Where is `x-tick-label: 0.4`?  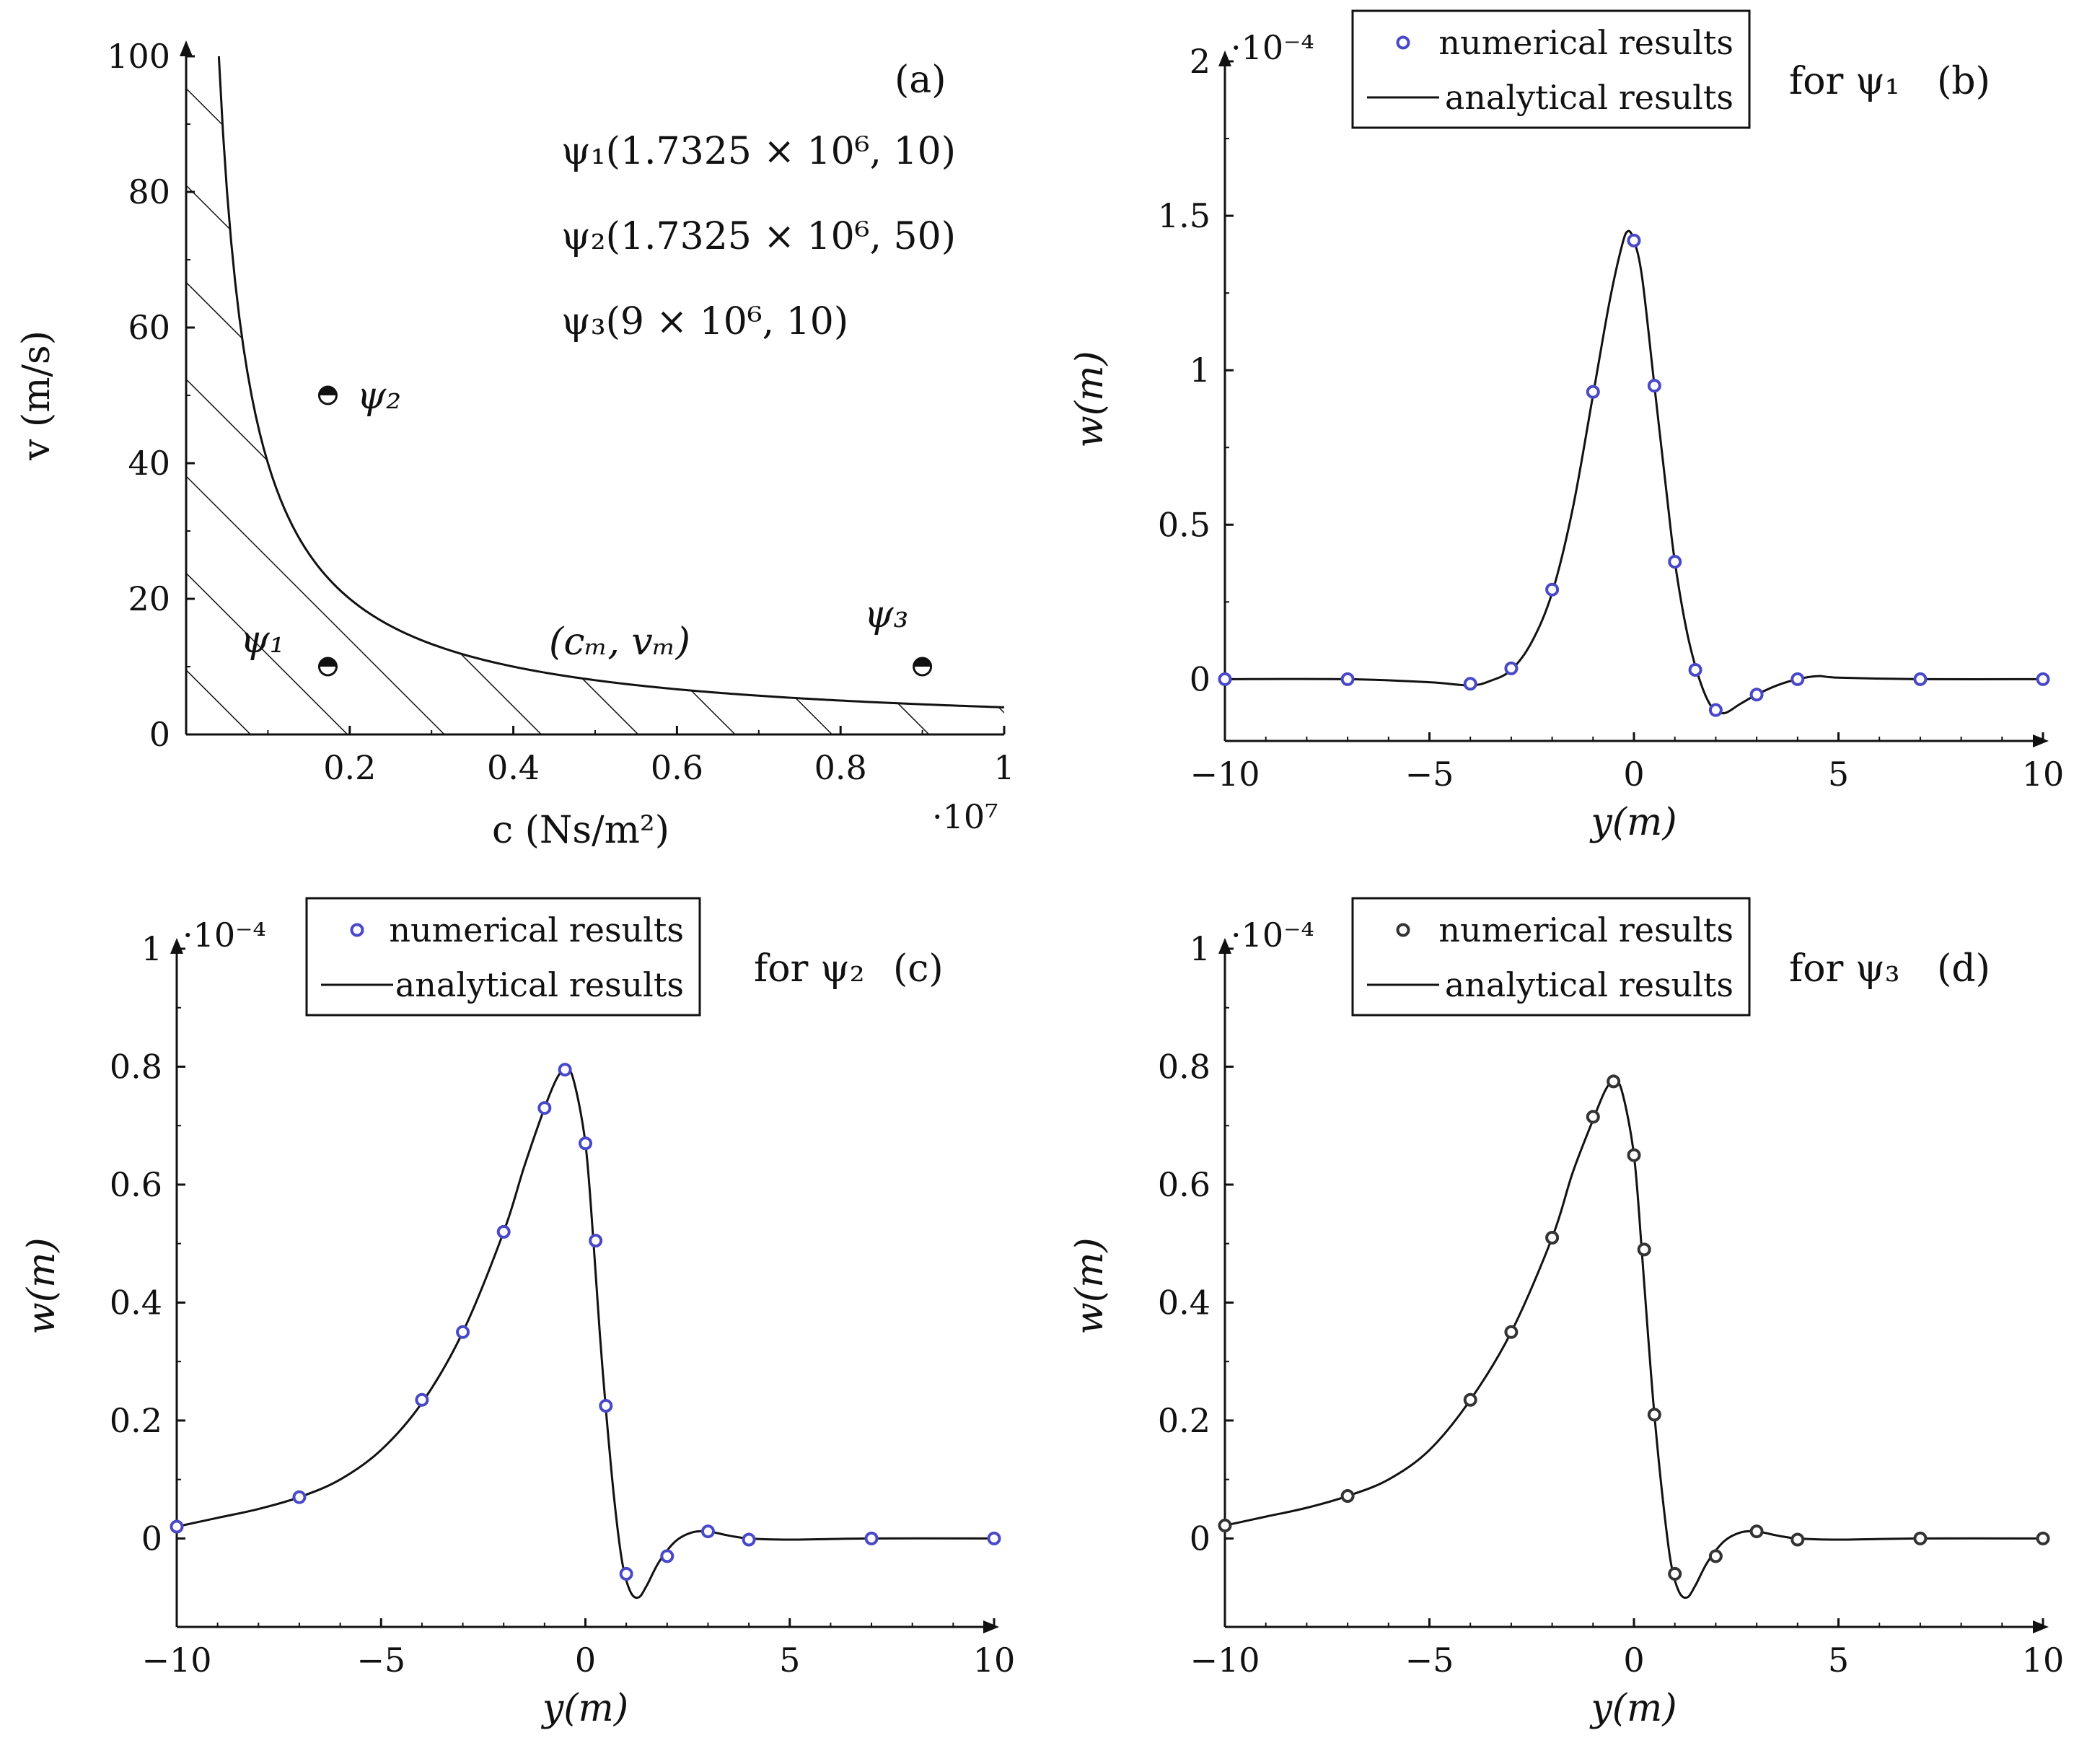
x-tick-label: 0.4 is located at coordinates (513, 767).